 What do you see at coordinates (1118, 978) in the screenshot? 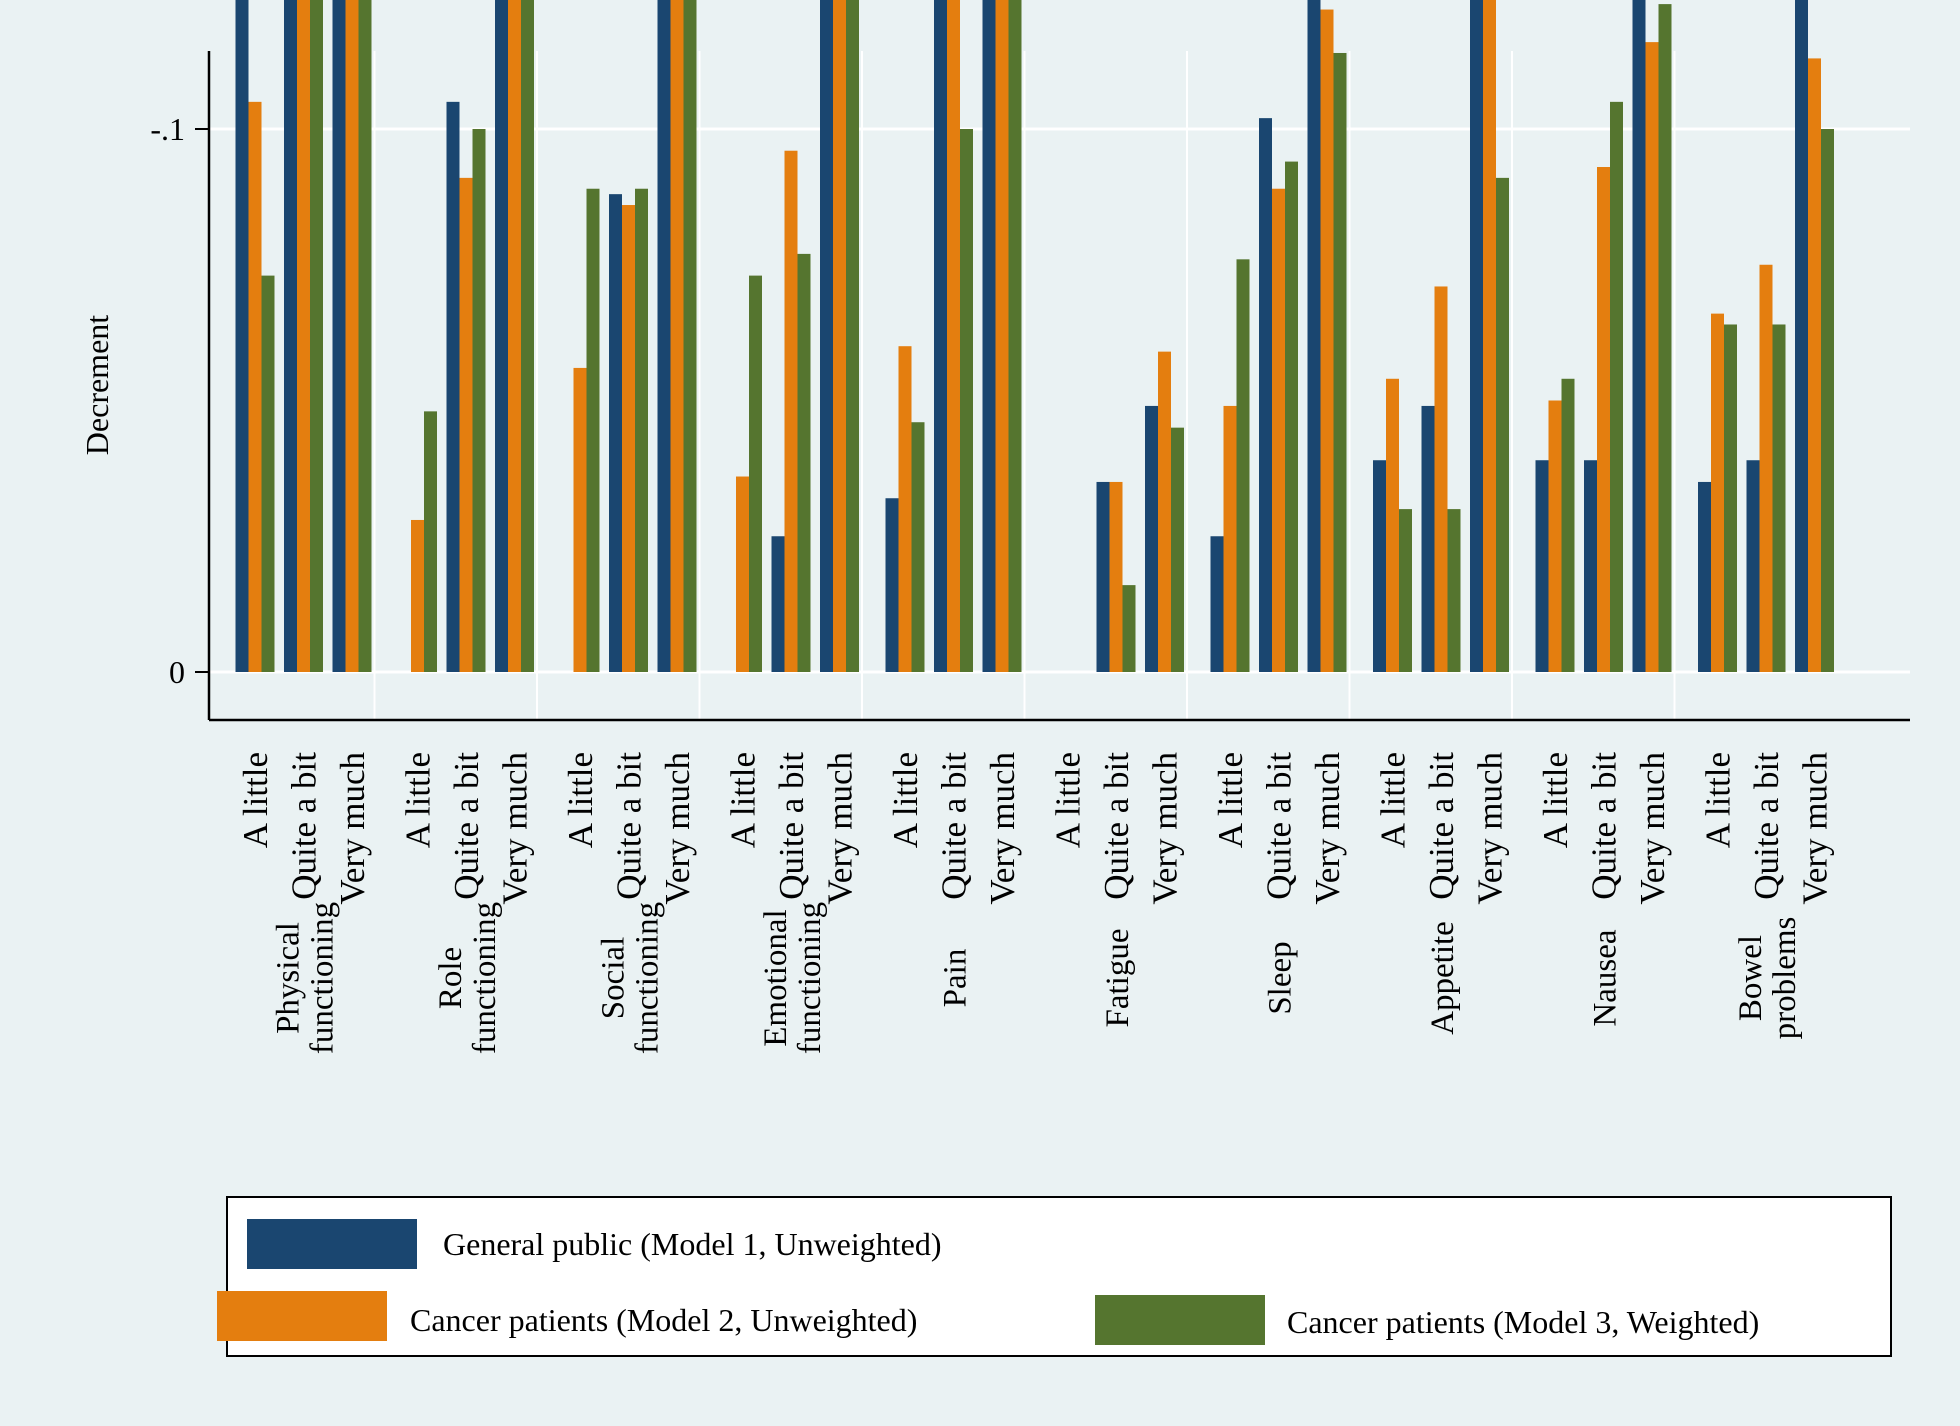
I see `x-group-label-fatigue: Fatigue` at bounding box center [1118, 978].